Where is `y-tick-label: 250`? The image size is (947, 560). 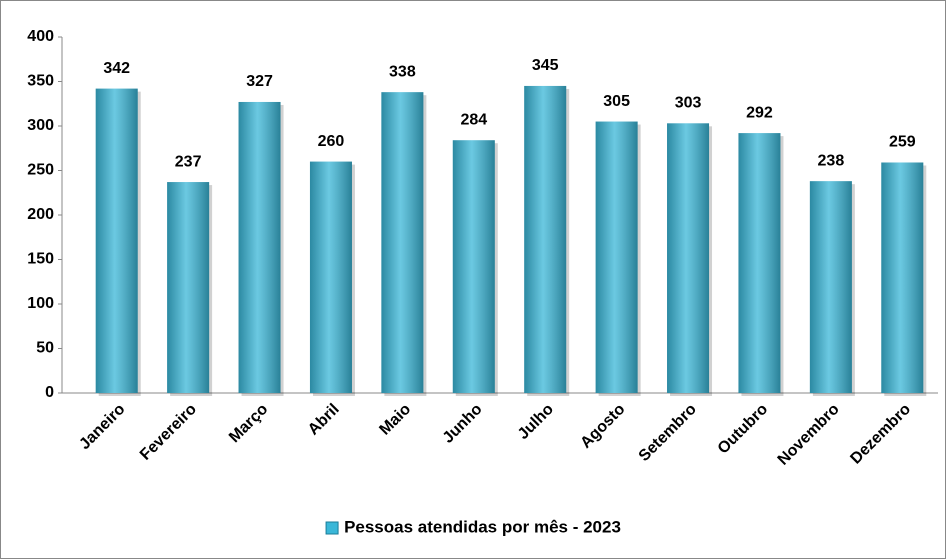 y-tick-label: 250 is located at coordinates (40, 170).